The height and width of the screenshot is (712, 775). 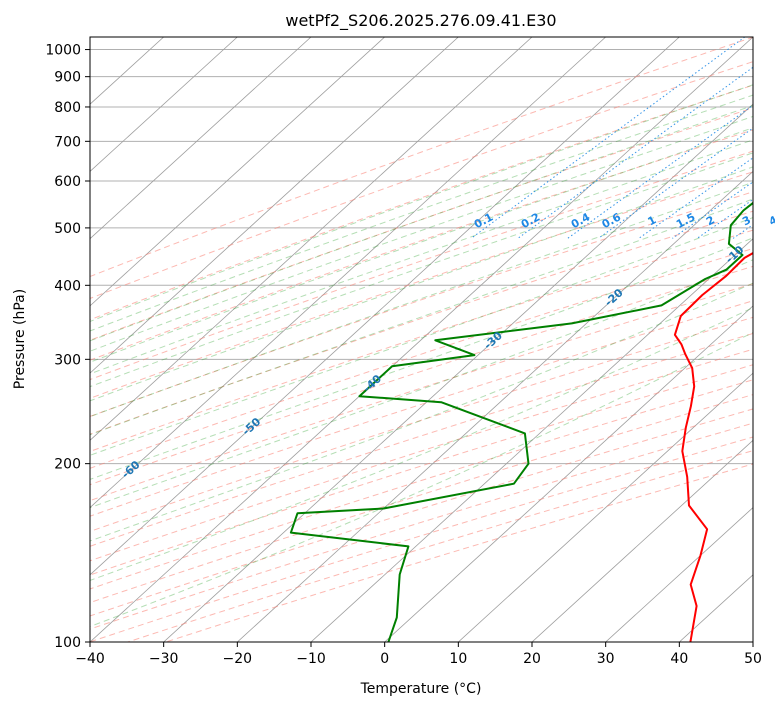 I want to click on y-tick-label: 700, so click(x=67, y=142).